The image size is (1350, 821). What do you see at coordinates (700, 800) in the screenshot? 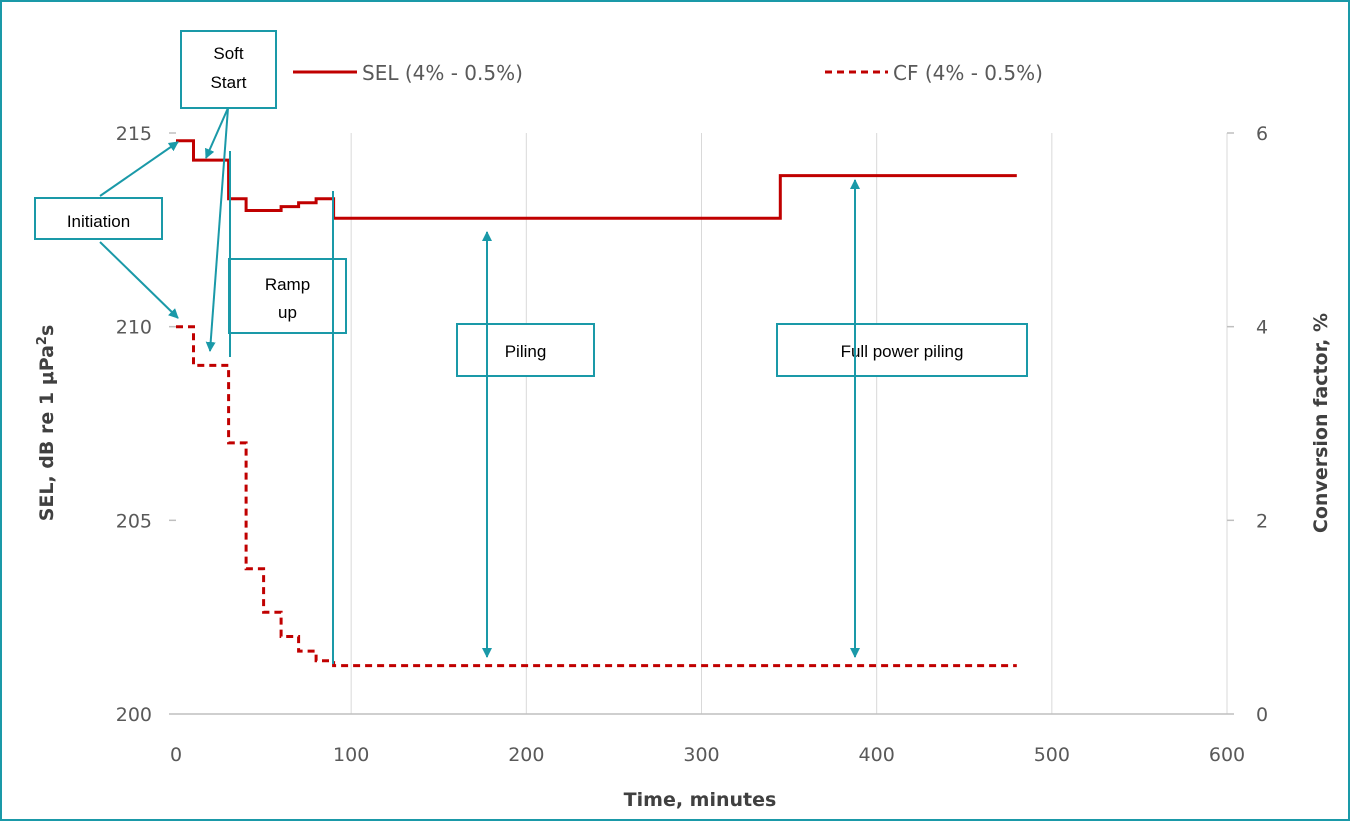
I see `x-axis-title: Time, minutes` at bounding box center [700, 800].